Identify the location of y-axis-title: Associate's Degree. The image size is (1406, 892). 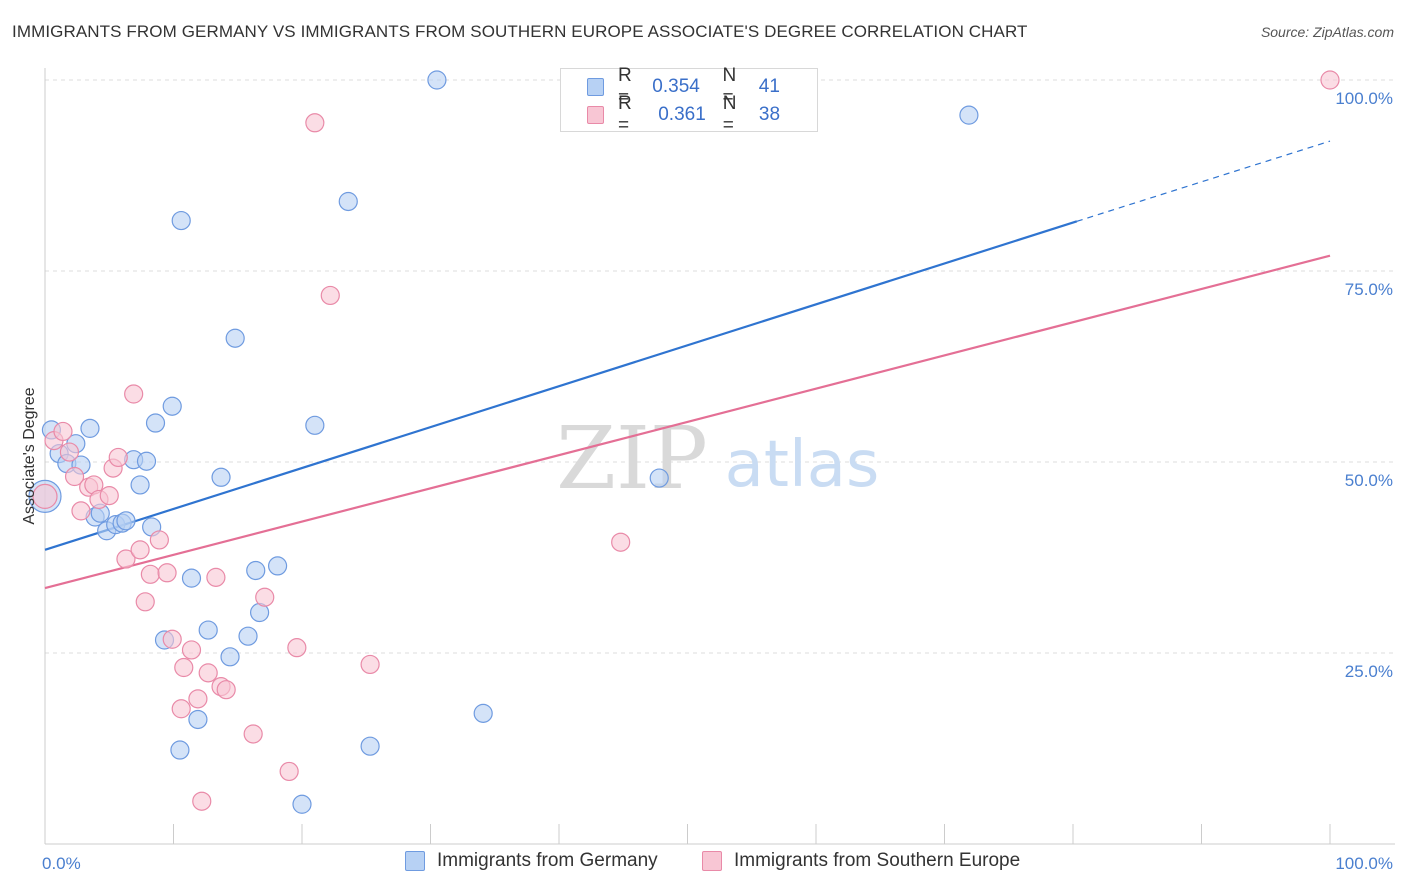
(29, 455).